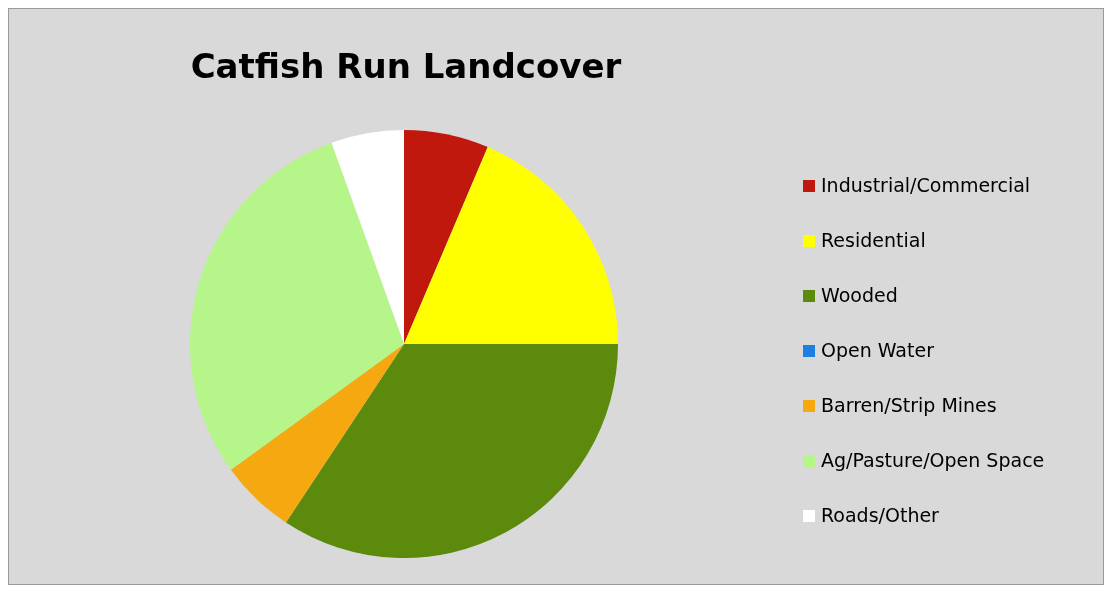 The width and height of the screenshot is (1112, 593). What do you see at coordinates (880, 515) in the screenshot?
I see `legend-label: Roads/Other` at bounding box center [880, 515].